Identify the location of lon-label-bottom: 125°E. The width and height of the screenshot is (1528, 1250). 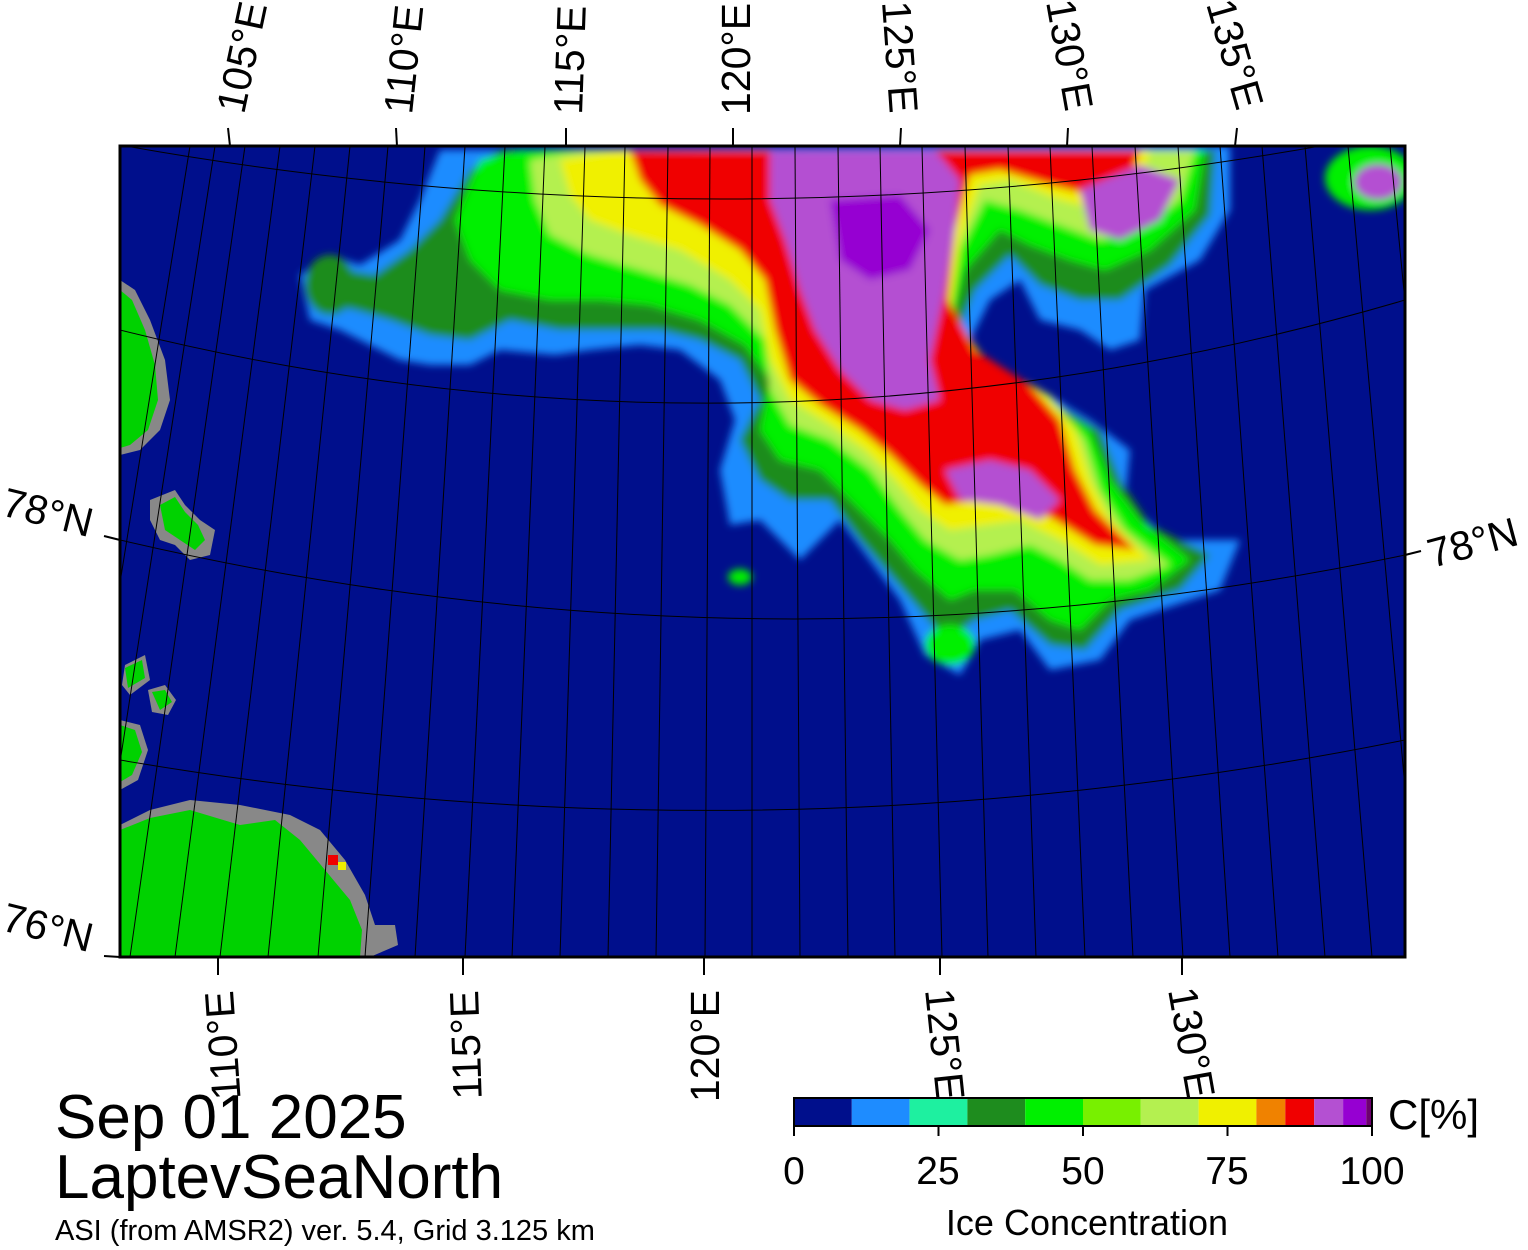
(944, 1044).